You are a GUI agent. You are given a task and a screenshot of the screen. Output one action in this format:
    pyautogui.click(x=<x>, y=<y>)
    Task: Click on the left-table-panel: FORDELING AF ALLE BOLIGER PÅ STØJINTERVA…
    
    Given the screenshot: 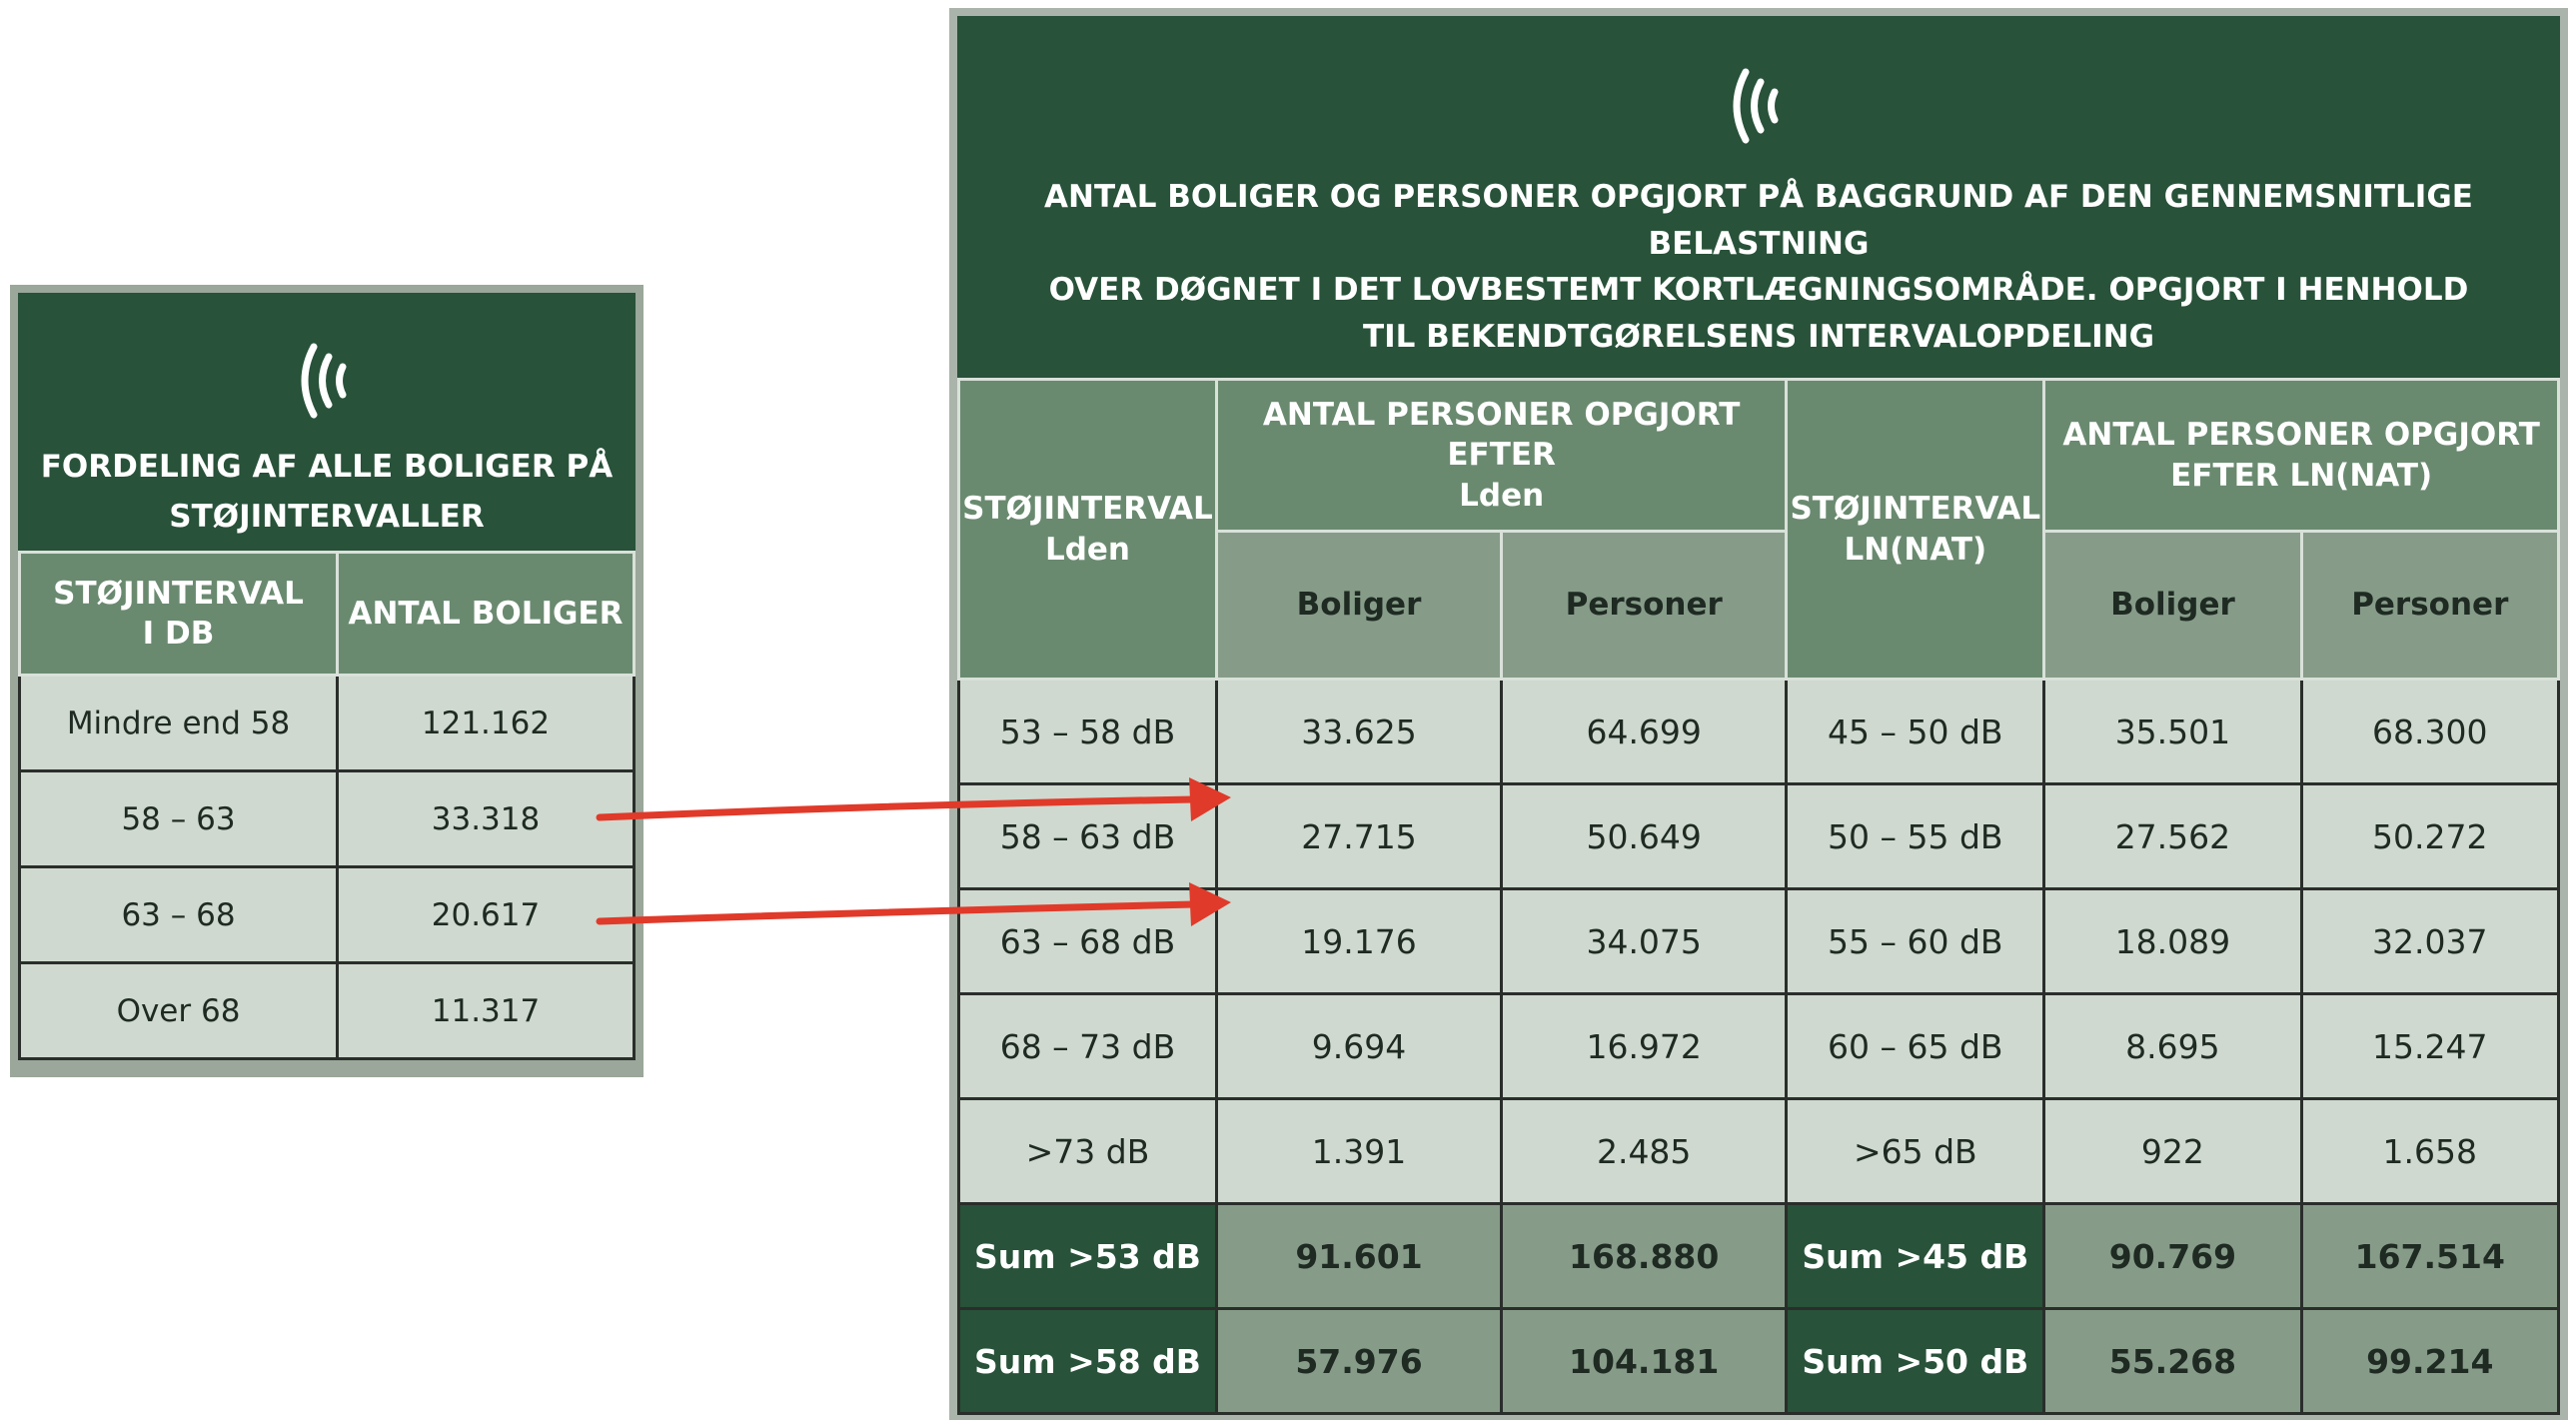 What is the action you would take?
    pyautogui.click(x=327, y=681)
    